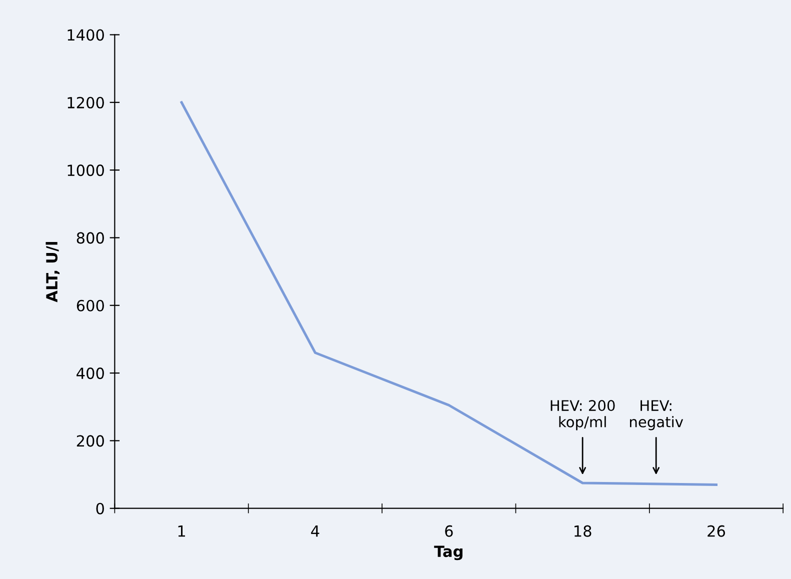  What do you see at coordinates (90, 306) in the screenshot?
I see `y-tick-label: 600` at bounding box center [90, 306].